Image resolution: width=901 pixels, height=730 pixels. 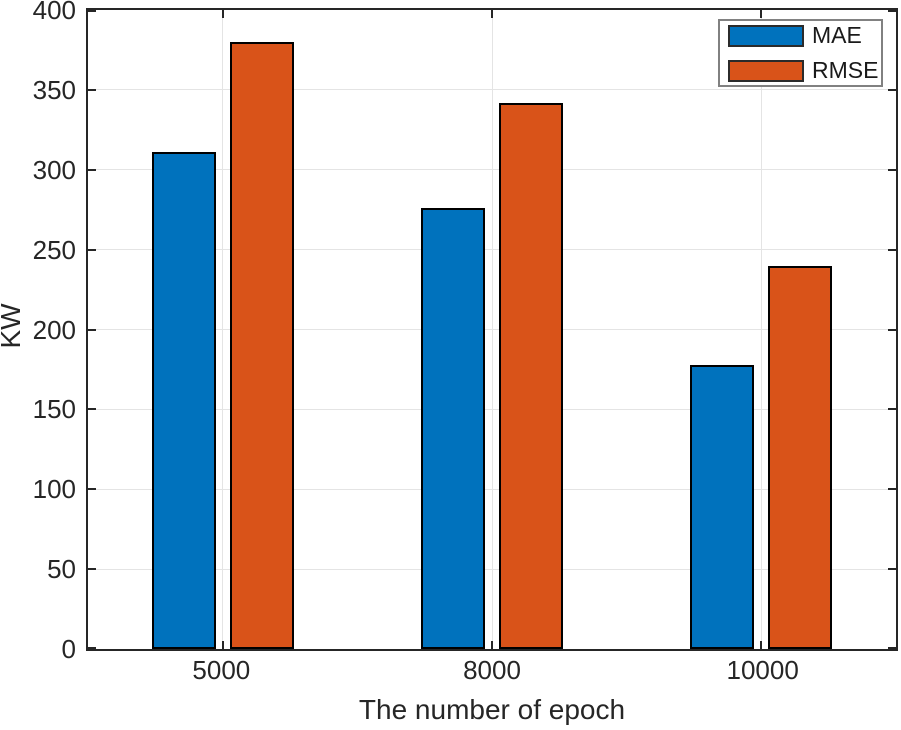 I want to click on legend-swatch-rmse, so click(x=766, y=70).